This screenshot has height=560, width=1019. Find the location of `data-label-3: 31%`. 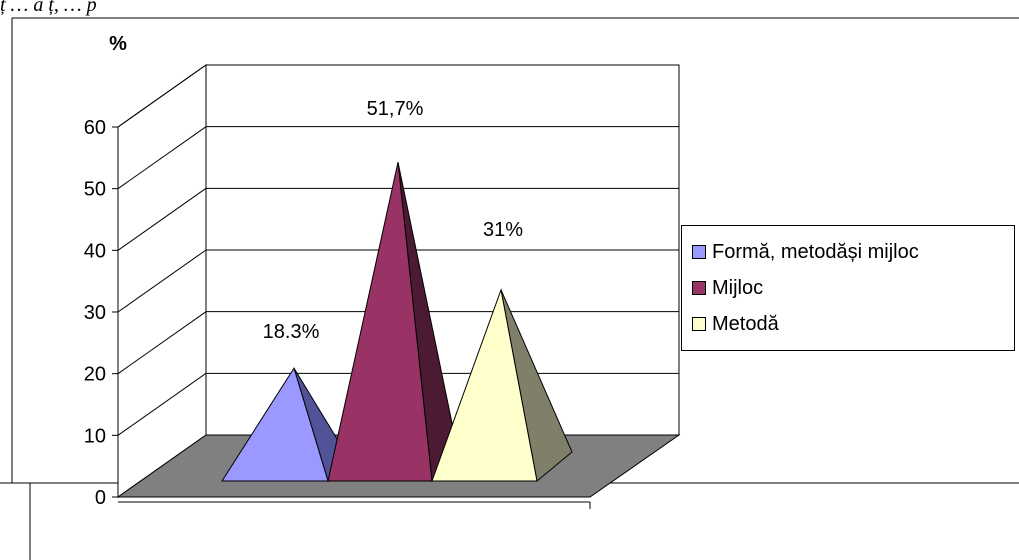

data-label-3: 31% is located at coordinates (503, 230).